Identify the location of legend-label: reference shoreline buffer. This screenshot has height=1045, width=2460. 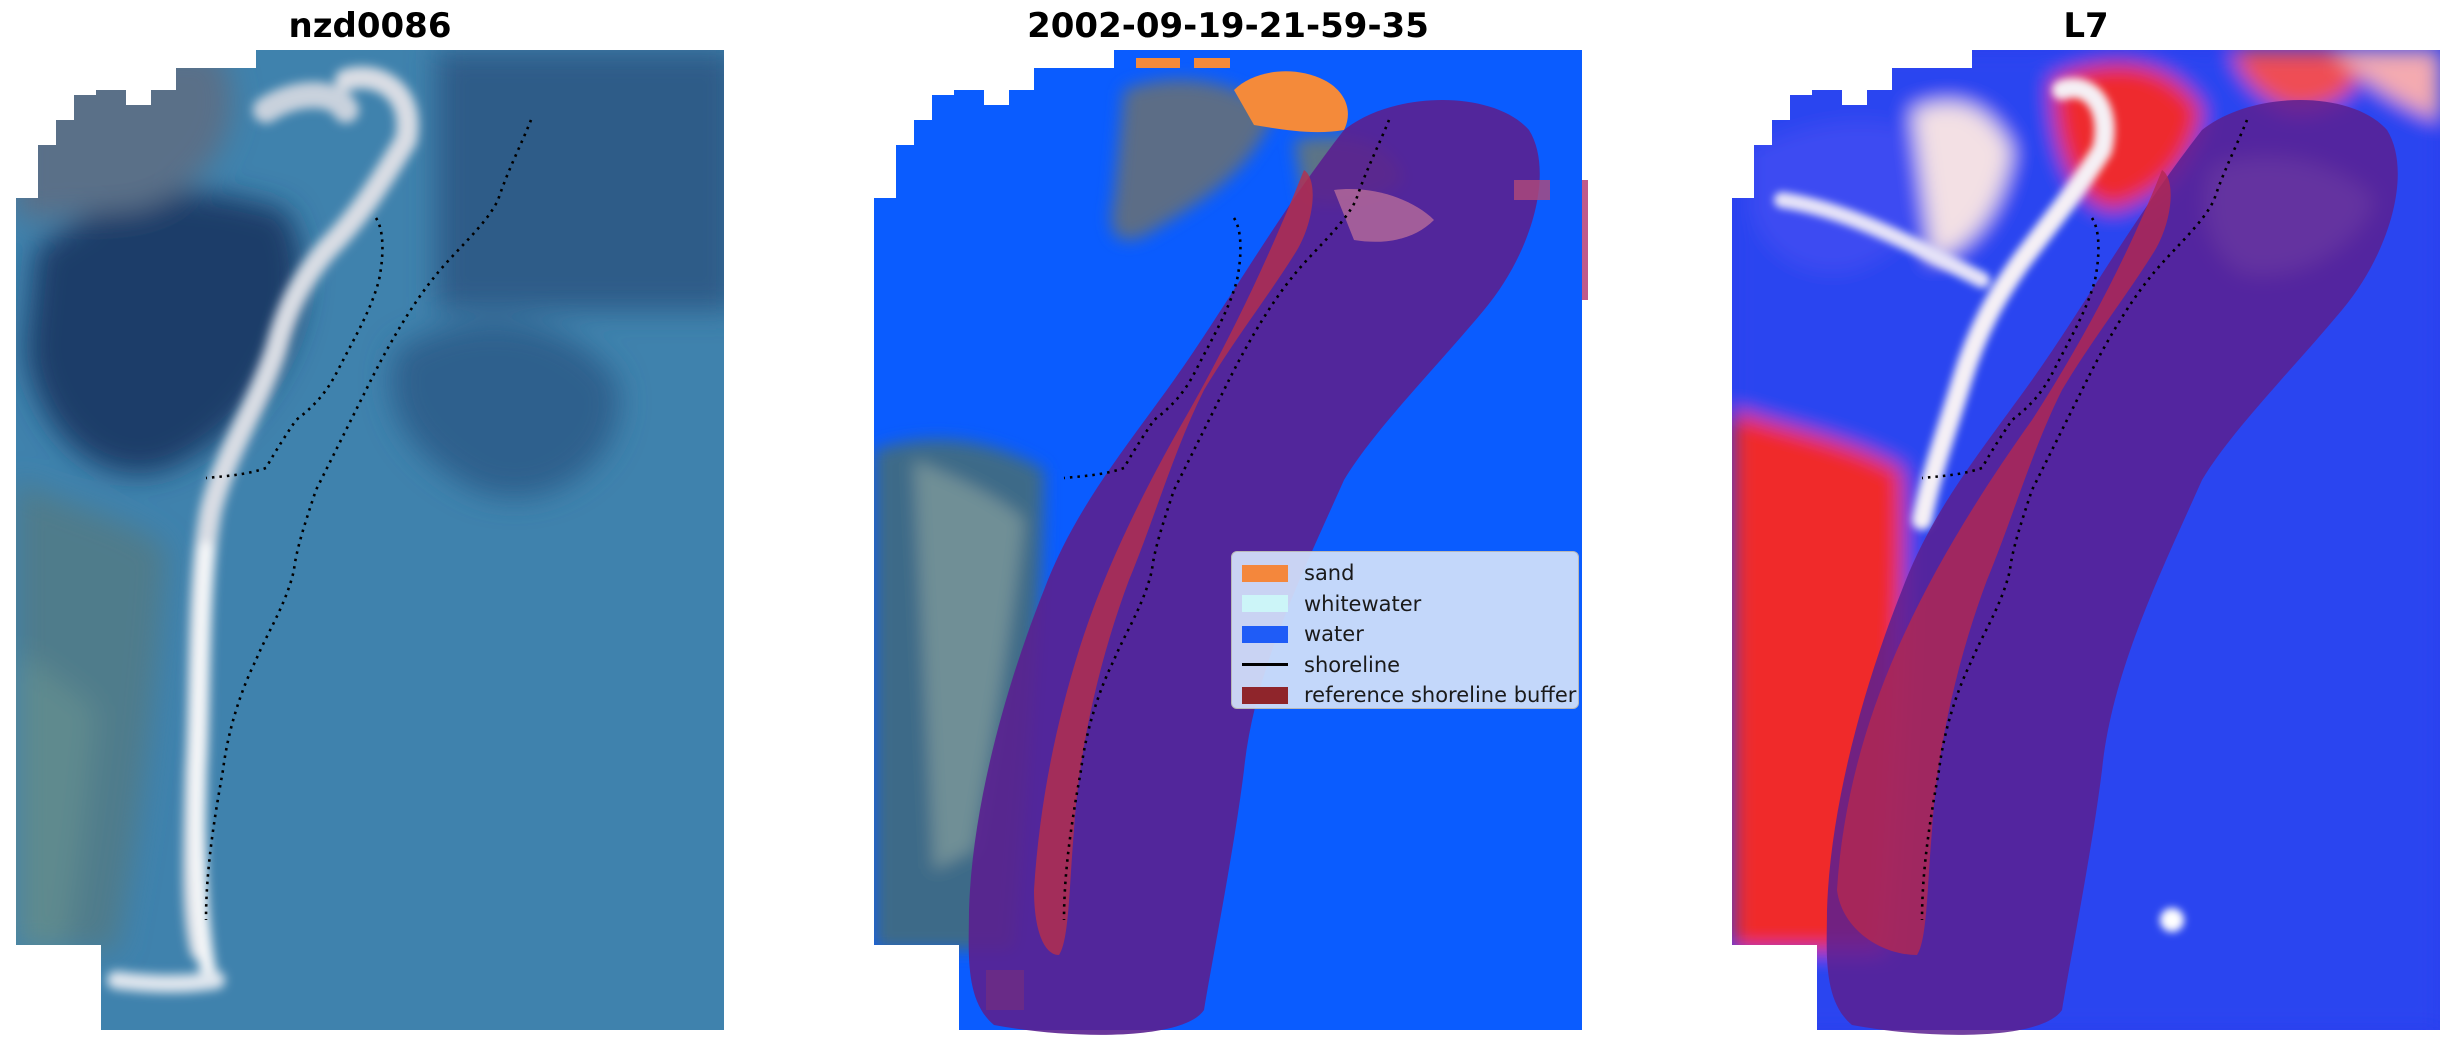
(1440, 695).